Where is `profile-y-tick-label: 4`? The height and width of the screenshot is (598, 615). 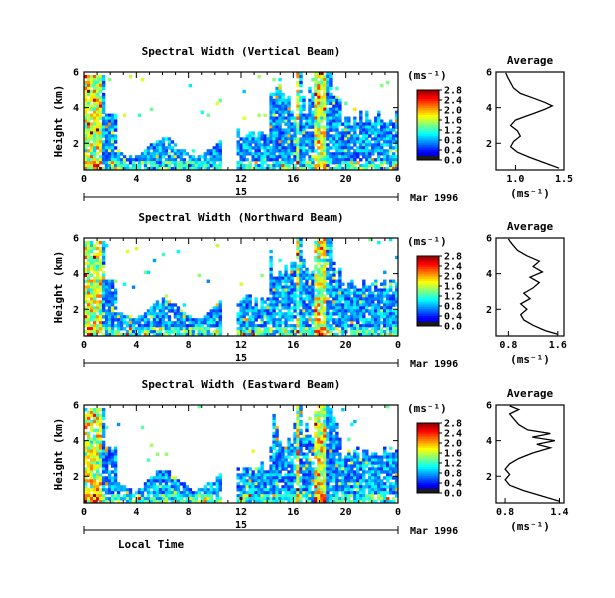
profile-y-tick-label: 4 is located at coordinates (489, 274).